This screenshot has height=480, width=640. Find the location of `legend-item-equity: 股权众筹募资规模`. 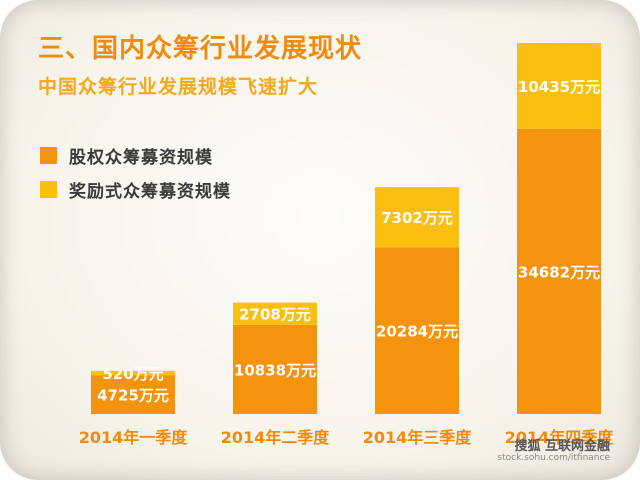

legend-item-equity: 股权众筹募资规模 is located at coordinates (135, 155).